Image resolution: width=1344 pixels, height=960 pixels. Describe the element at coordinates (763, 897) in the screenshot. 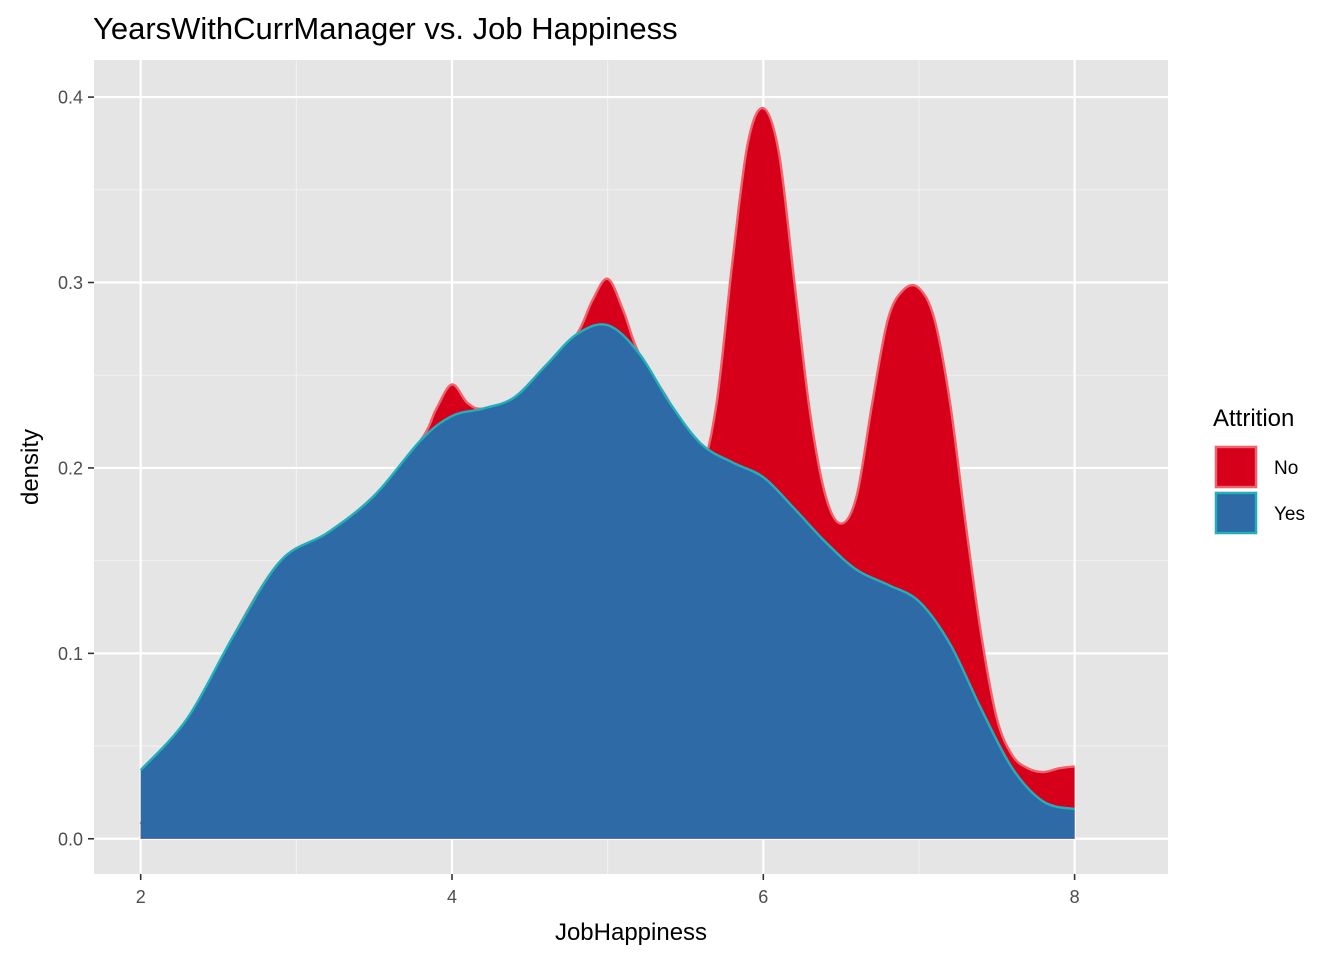

I see `x-tick-label: 6` at that location.